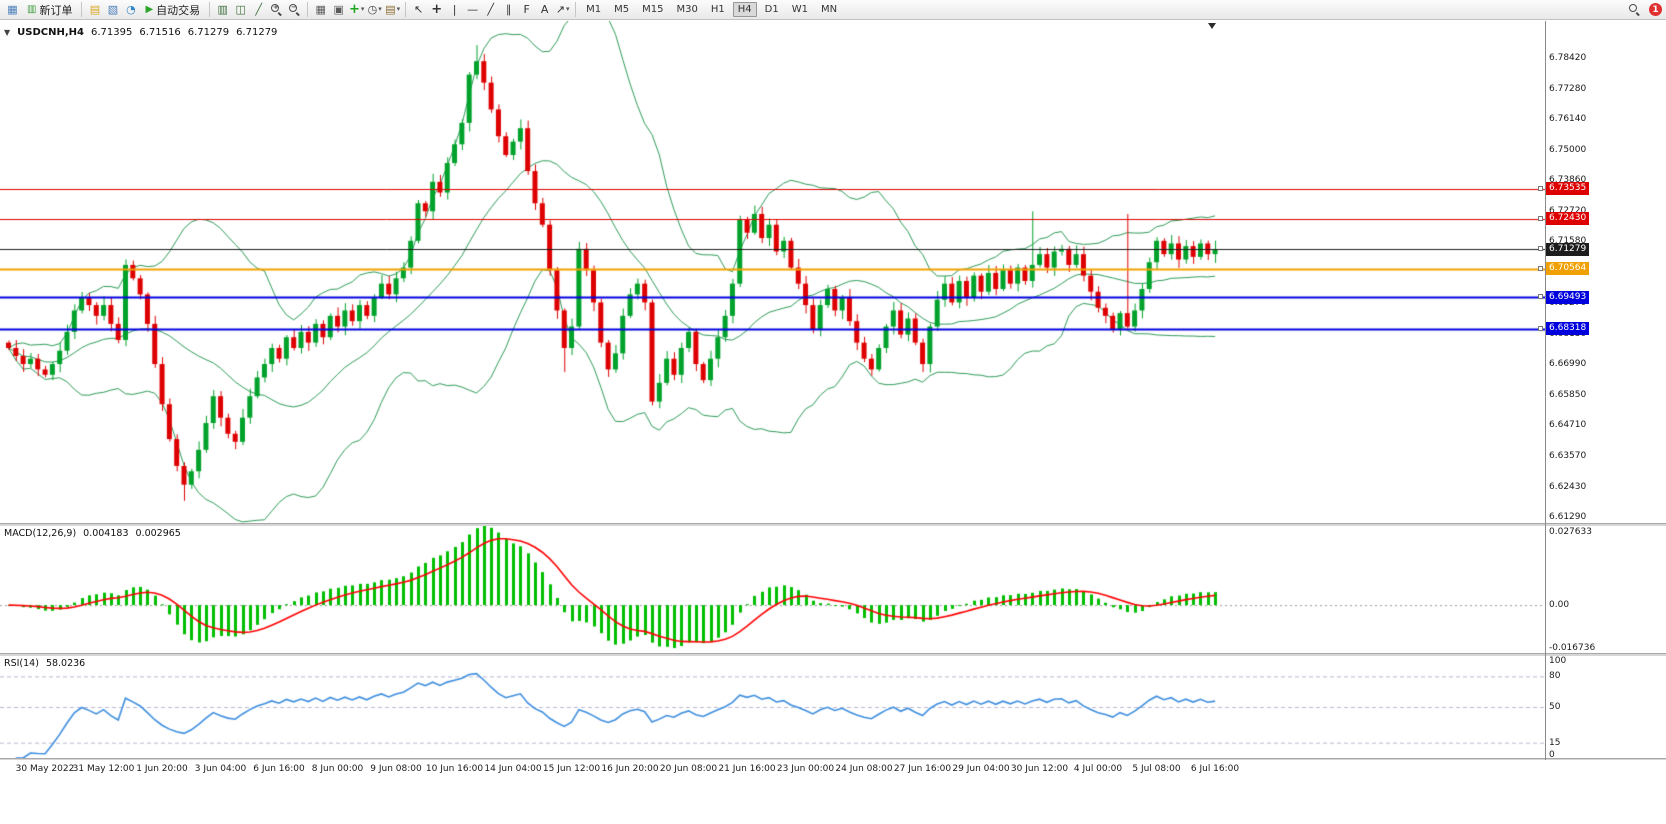 Image resolution: width=1666 pixels, height=824 pixels. Describe the element at coordinates (1572, 648) in the screenshot. I see `macd-axis-min: -0.016736` at that location.